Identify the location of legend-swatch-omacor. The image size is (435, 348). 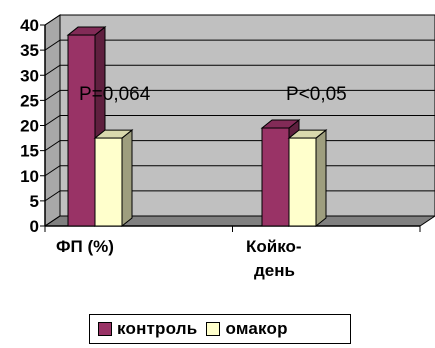
(213, 329).